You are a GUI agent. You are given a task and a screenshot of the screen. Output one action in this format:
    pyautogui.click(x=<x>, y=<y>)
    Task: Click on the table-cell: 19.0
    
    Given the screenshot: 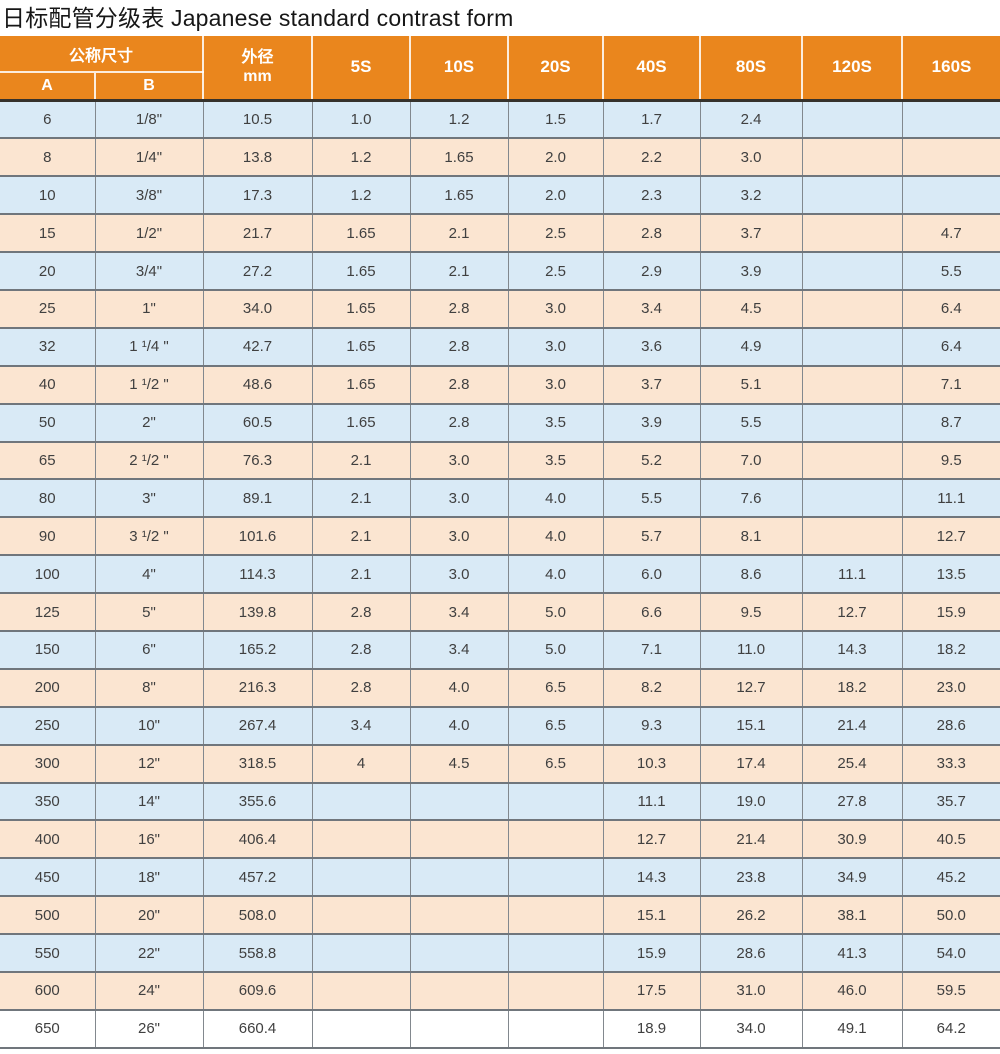 What is the action you would take?
    pyautogui.click(x=751, y=802)
    